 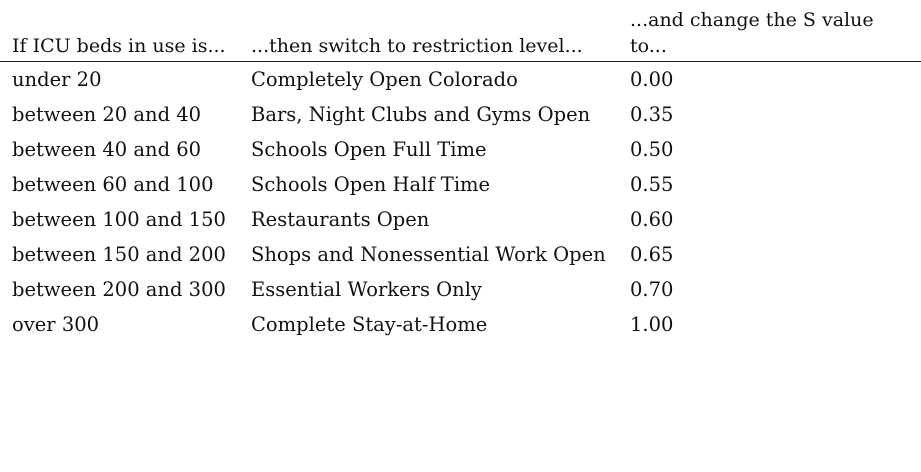 I want to click on table-row: over 300 Complete Stay-at-Home 1.00, so click(x=460, y=325).